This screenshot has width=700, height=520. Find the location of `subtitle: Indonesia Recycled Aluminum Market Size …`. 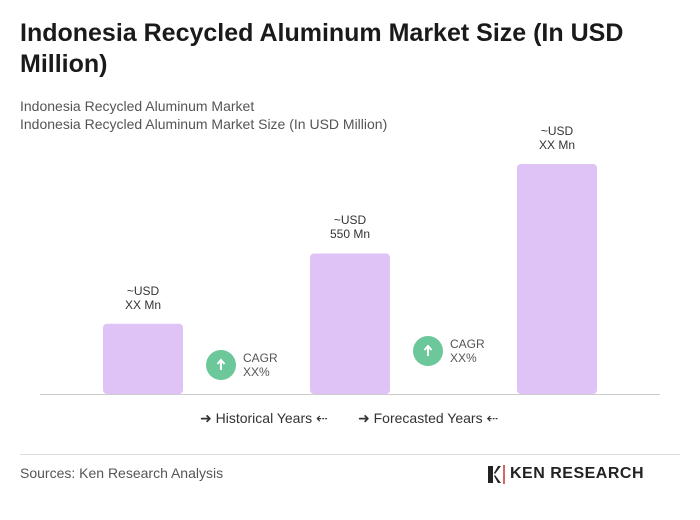

subtitle: Indonesia Recycled Aluminum Market Size … is located at coordinates (204, 124).